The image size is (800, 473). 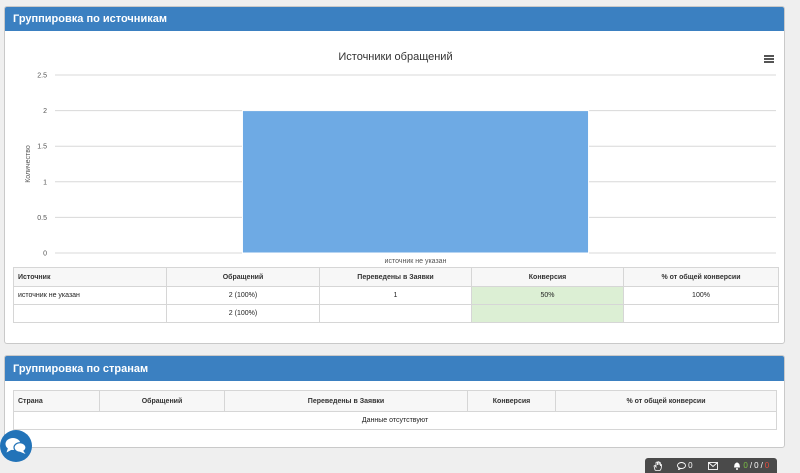 I want to click on cell-converted: 1, so click(x=395, y=295).